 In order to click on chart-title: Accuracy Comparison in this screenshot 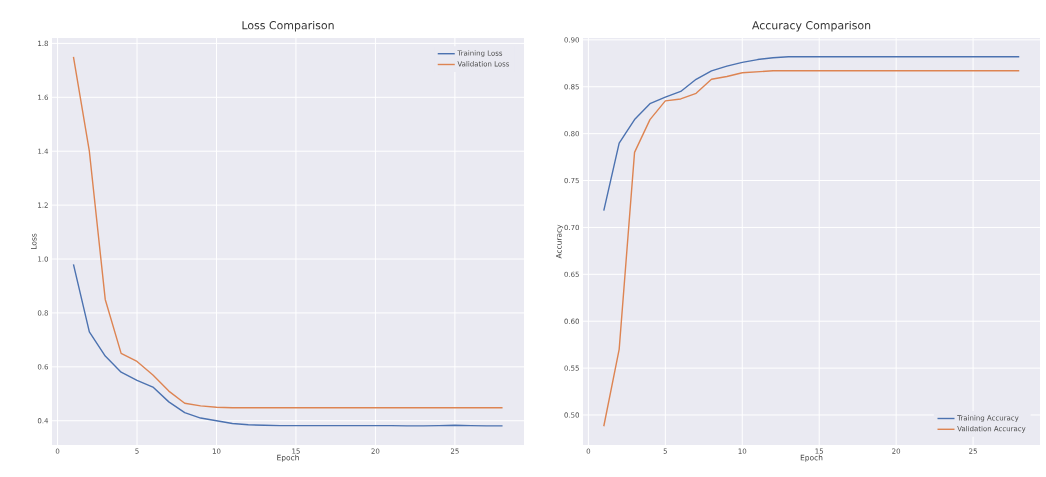, I will do `click(811, 26)`.